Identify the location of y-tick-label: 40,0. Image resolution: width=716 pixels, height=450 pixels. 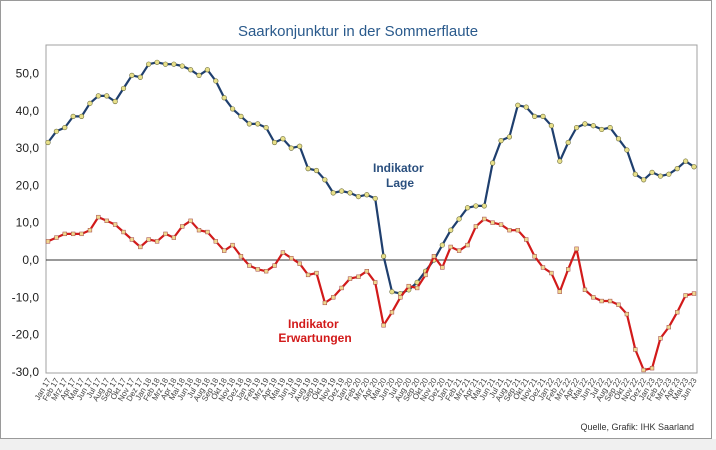
(28, 111).